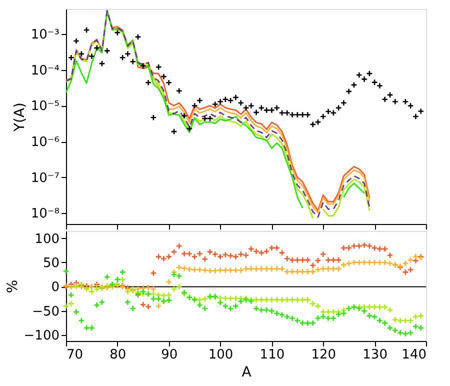  What do you see at coordinates (375, 355) in the screenshot?
I see `x-tick-label: 130` at bounding box center [375, 355].